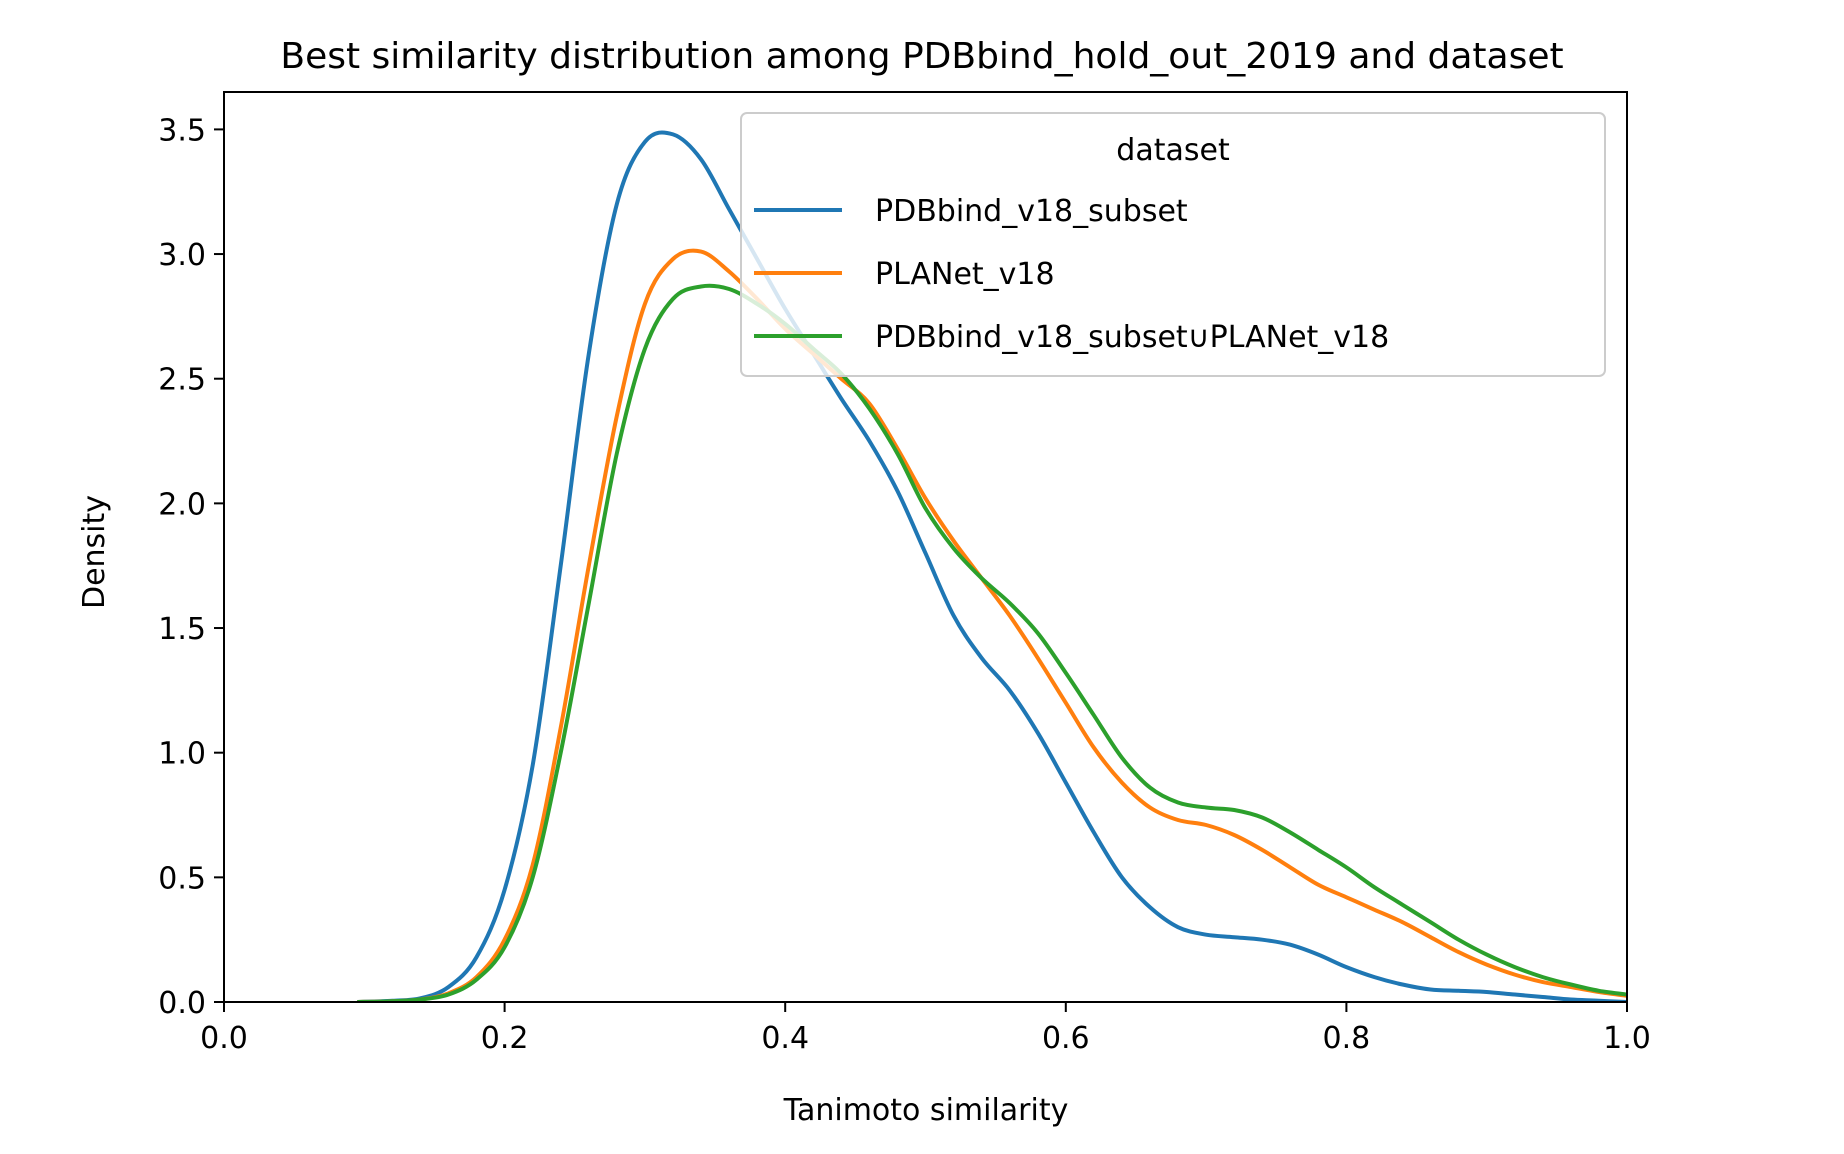 The height and width of the screenshot is (1154, 1844). I want to click on y-axis-label: Density, so click(94, 552).